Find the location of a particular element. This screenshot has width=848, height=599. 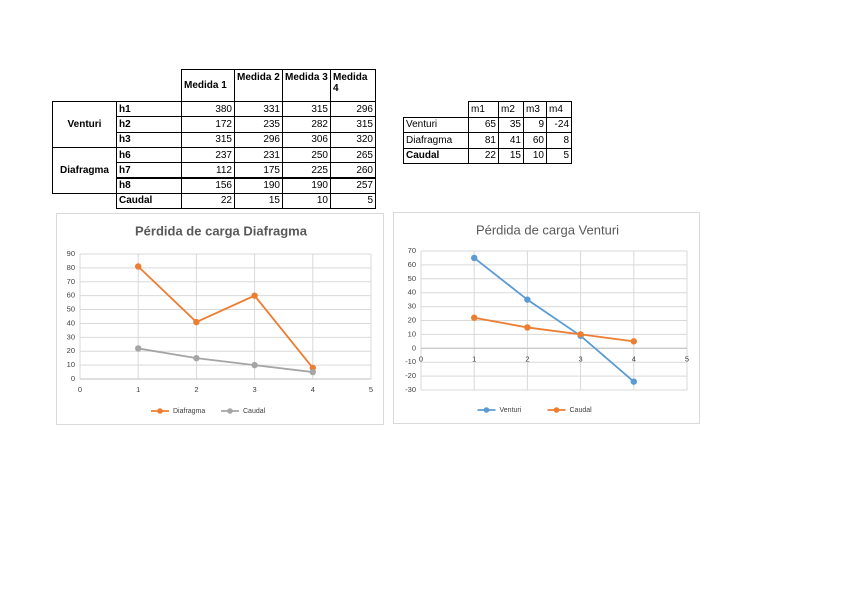

cell-value: -24 is located at coordinates (559, 124).